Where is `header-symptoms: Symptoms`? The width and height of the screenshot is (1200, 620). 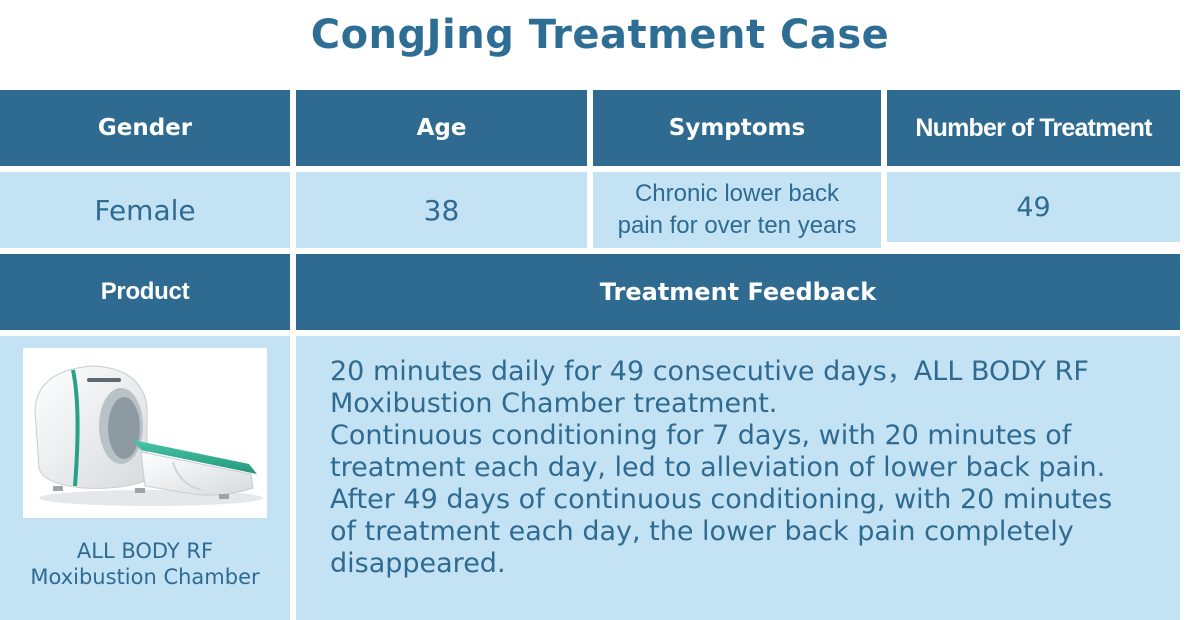 header-symptoms: Symptoms is located at coordinates (737, 128).